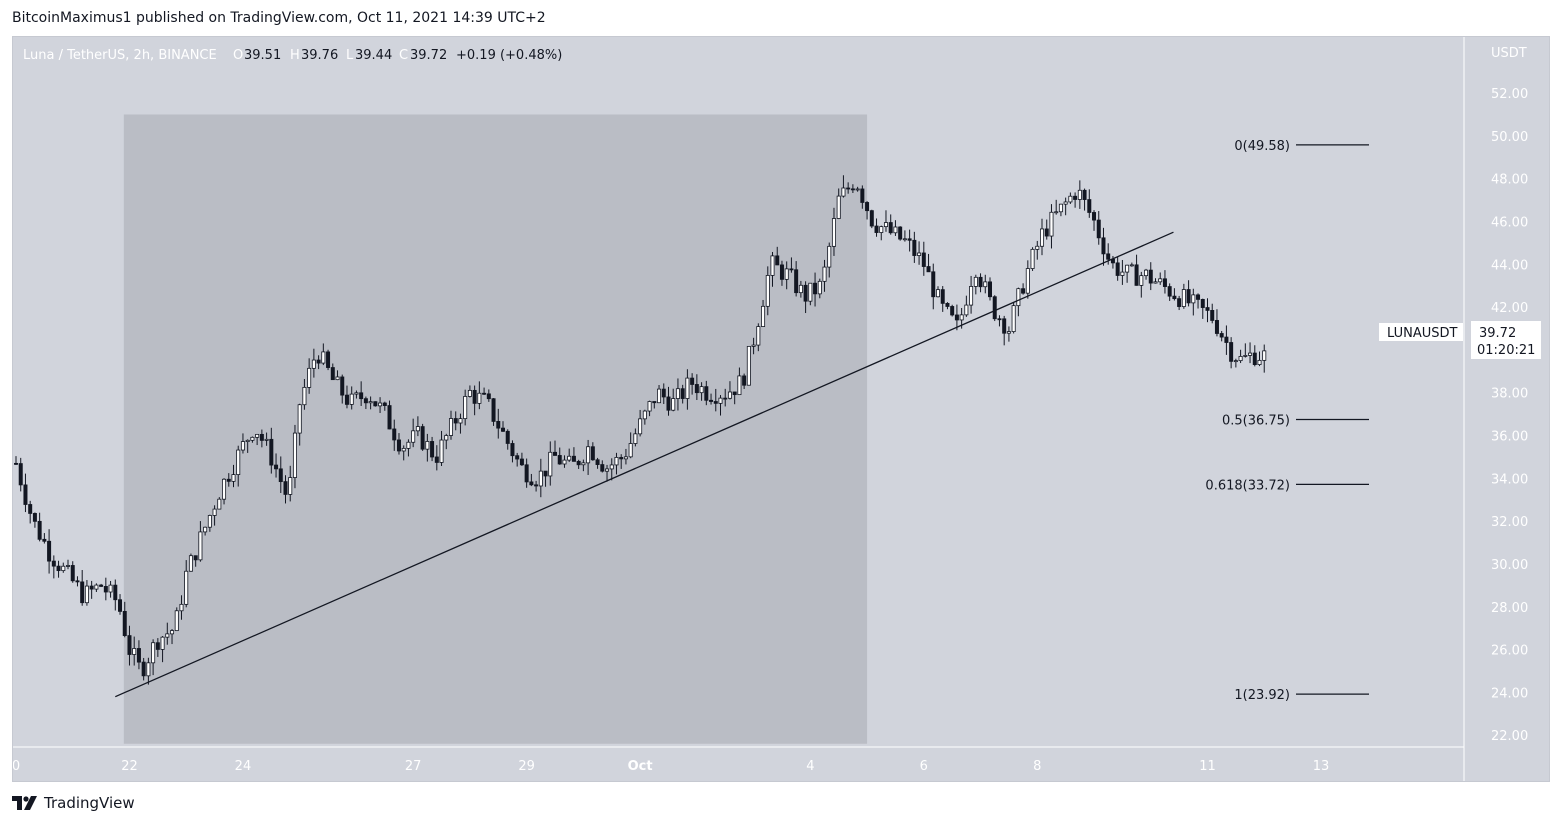 The width and height of the screenshot is (1562, 826). I want to click on price-tick-label: 38.00, so click(1509, 394).